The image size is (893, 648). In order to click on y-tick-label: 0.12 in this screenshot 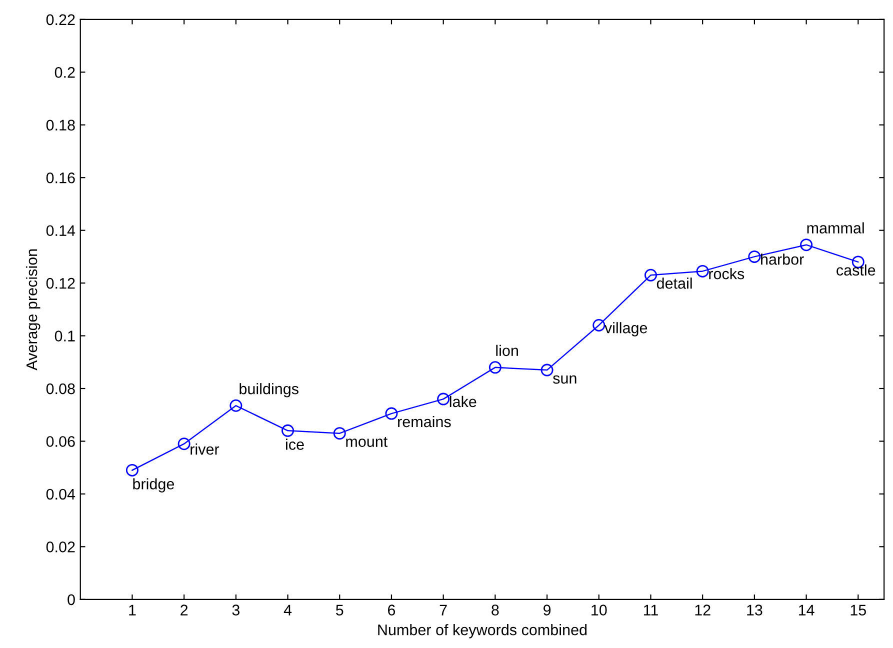, I will do `click(60, 283)`.